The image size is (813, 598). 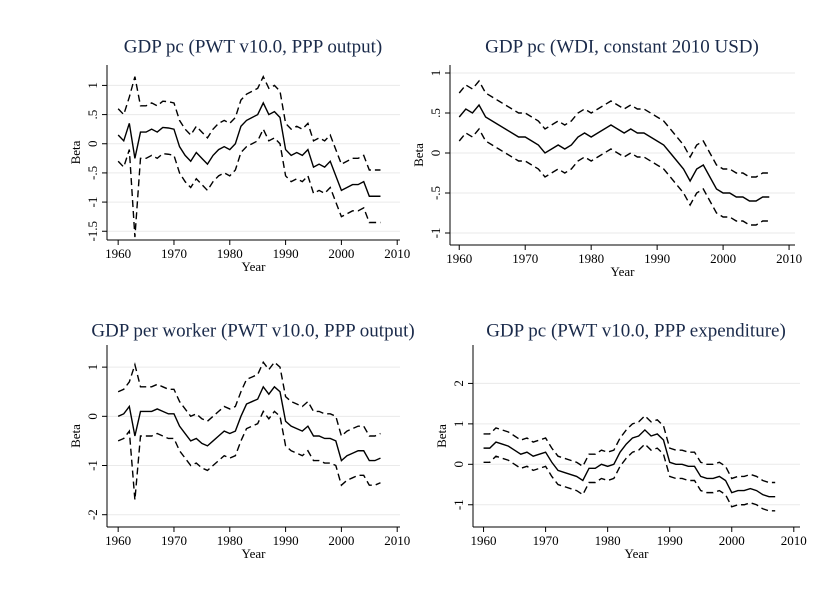 What do you see at coordinates (622, 46) in the screenshot?
I see `chart-title: GDP pc (WDI, constant 2010 USD)` at bounding box center [622, 46].